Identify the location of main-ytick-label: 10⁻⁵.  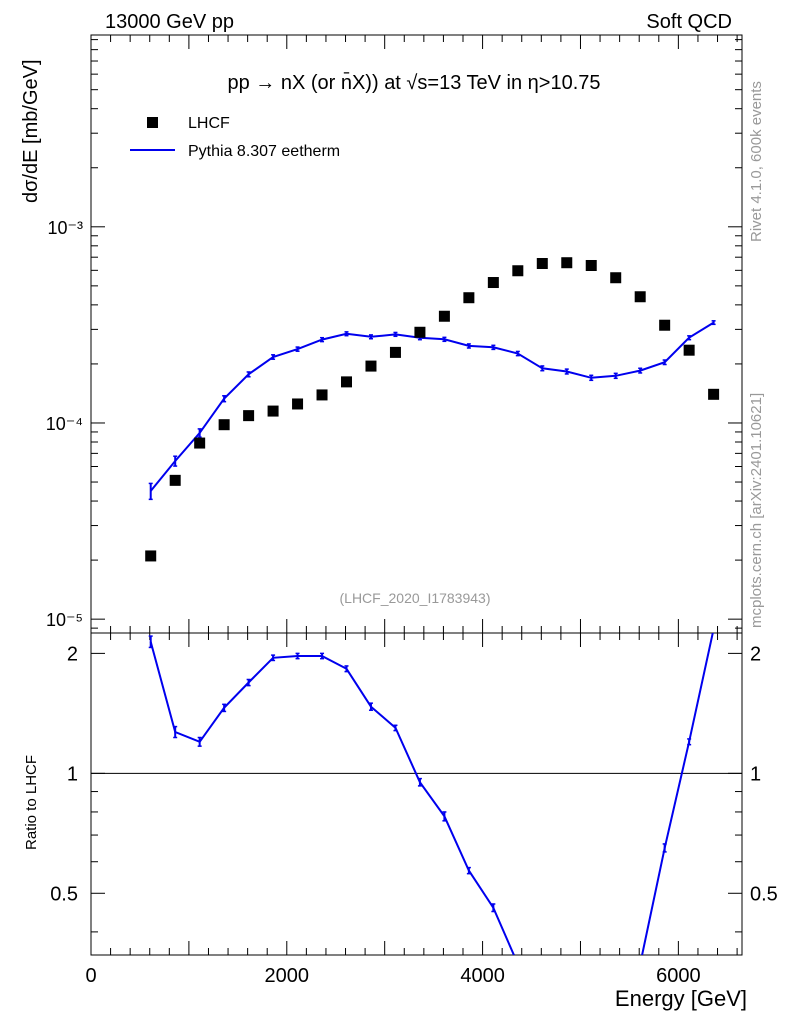
(64, 620).